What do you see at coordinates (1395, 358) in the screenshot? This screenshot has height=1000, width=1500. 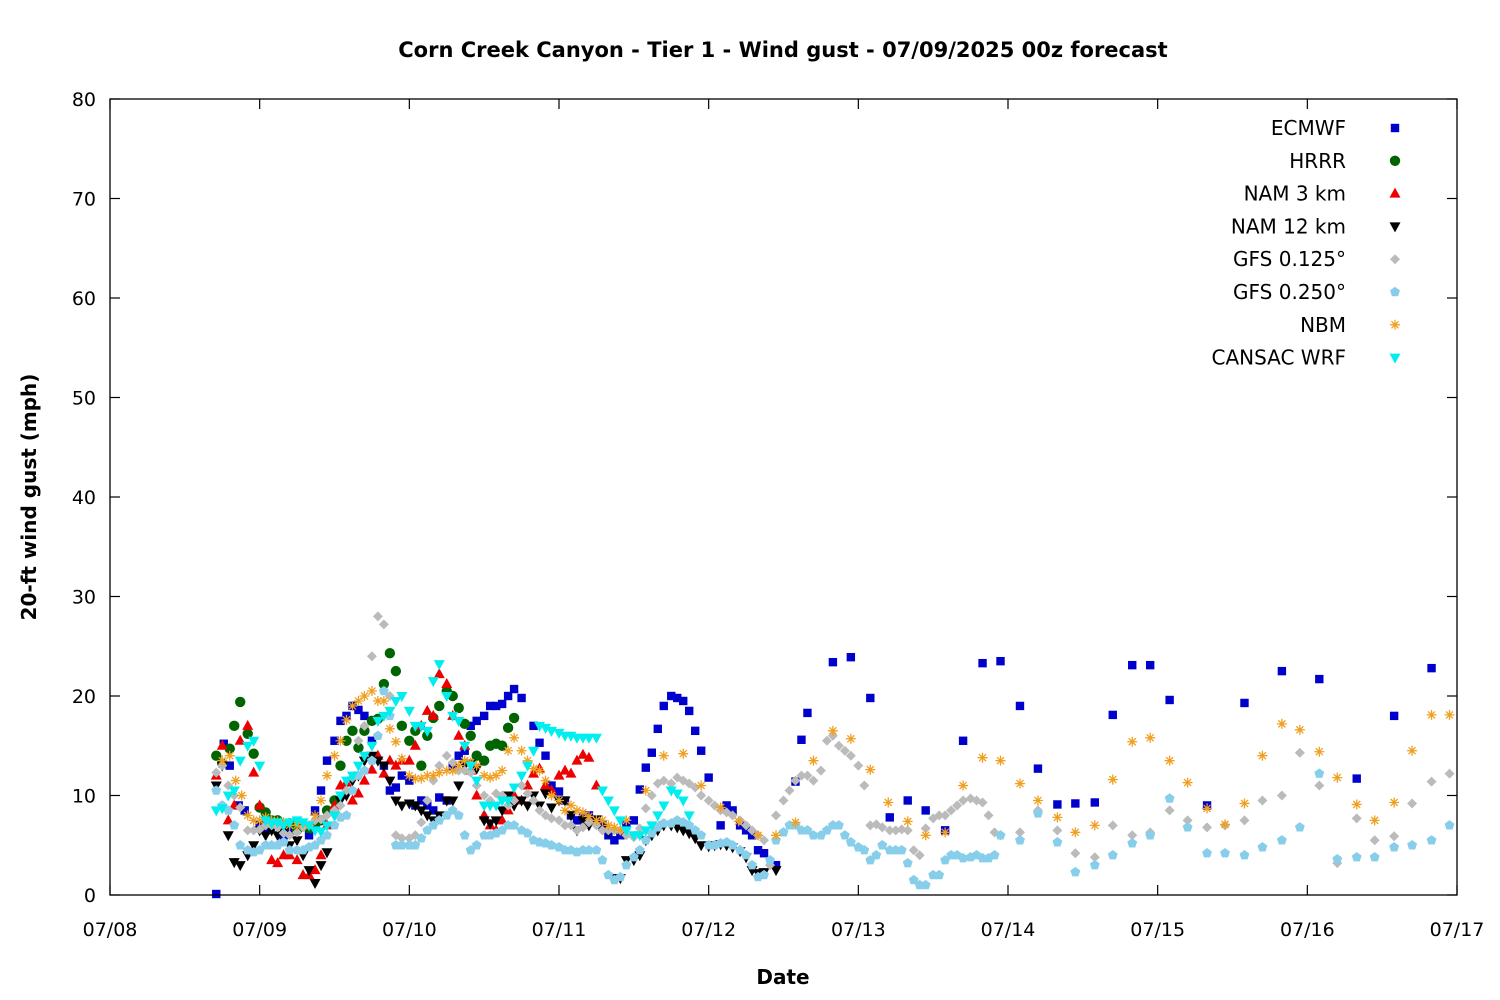 I see `legend-marker` at bounding box center [1395, 358].